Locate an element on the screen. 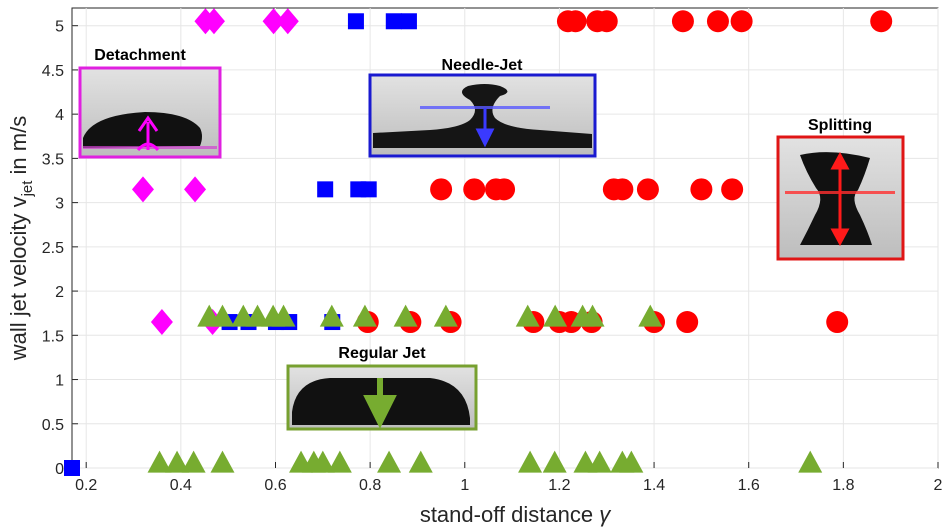  inset-regular-jet-title: Regular Jet is located at coordinates (382, 353).